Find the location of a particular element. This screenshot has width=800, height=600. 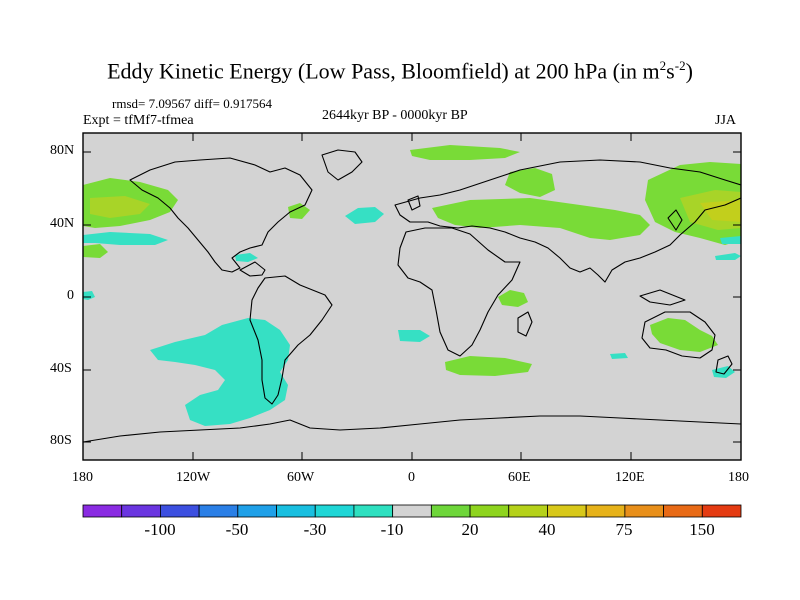

british-isles-outline is located at coordinates (414, 203).